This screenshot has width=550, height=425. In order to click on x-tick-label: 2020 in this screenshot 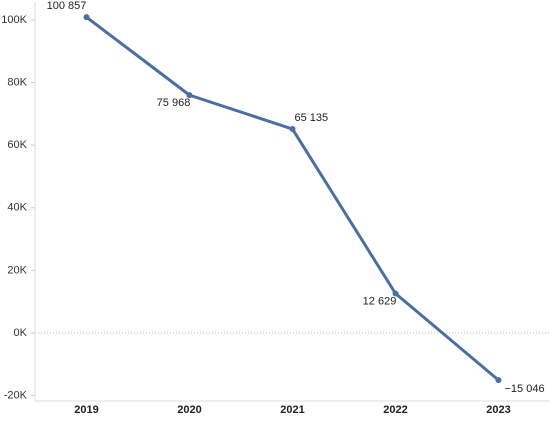, I will do `click(189, 410)`.